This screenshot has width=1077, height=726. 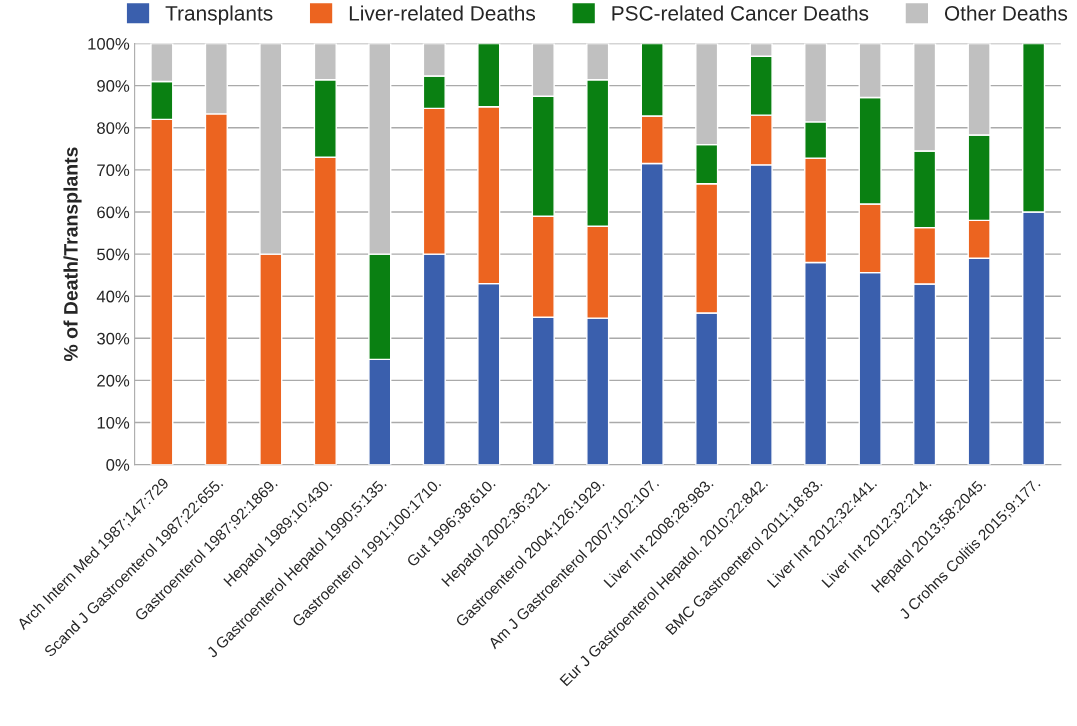 What do you see at coordinates (109, 43) in the screenshot?
I see `y-tick-label: 100%` at bounding box center [109, 43].